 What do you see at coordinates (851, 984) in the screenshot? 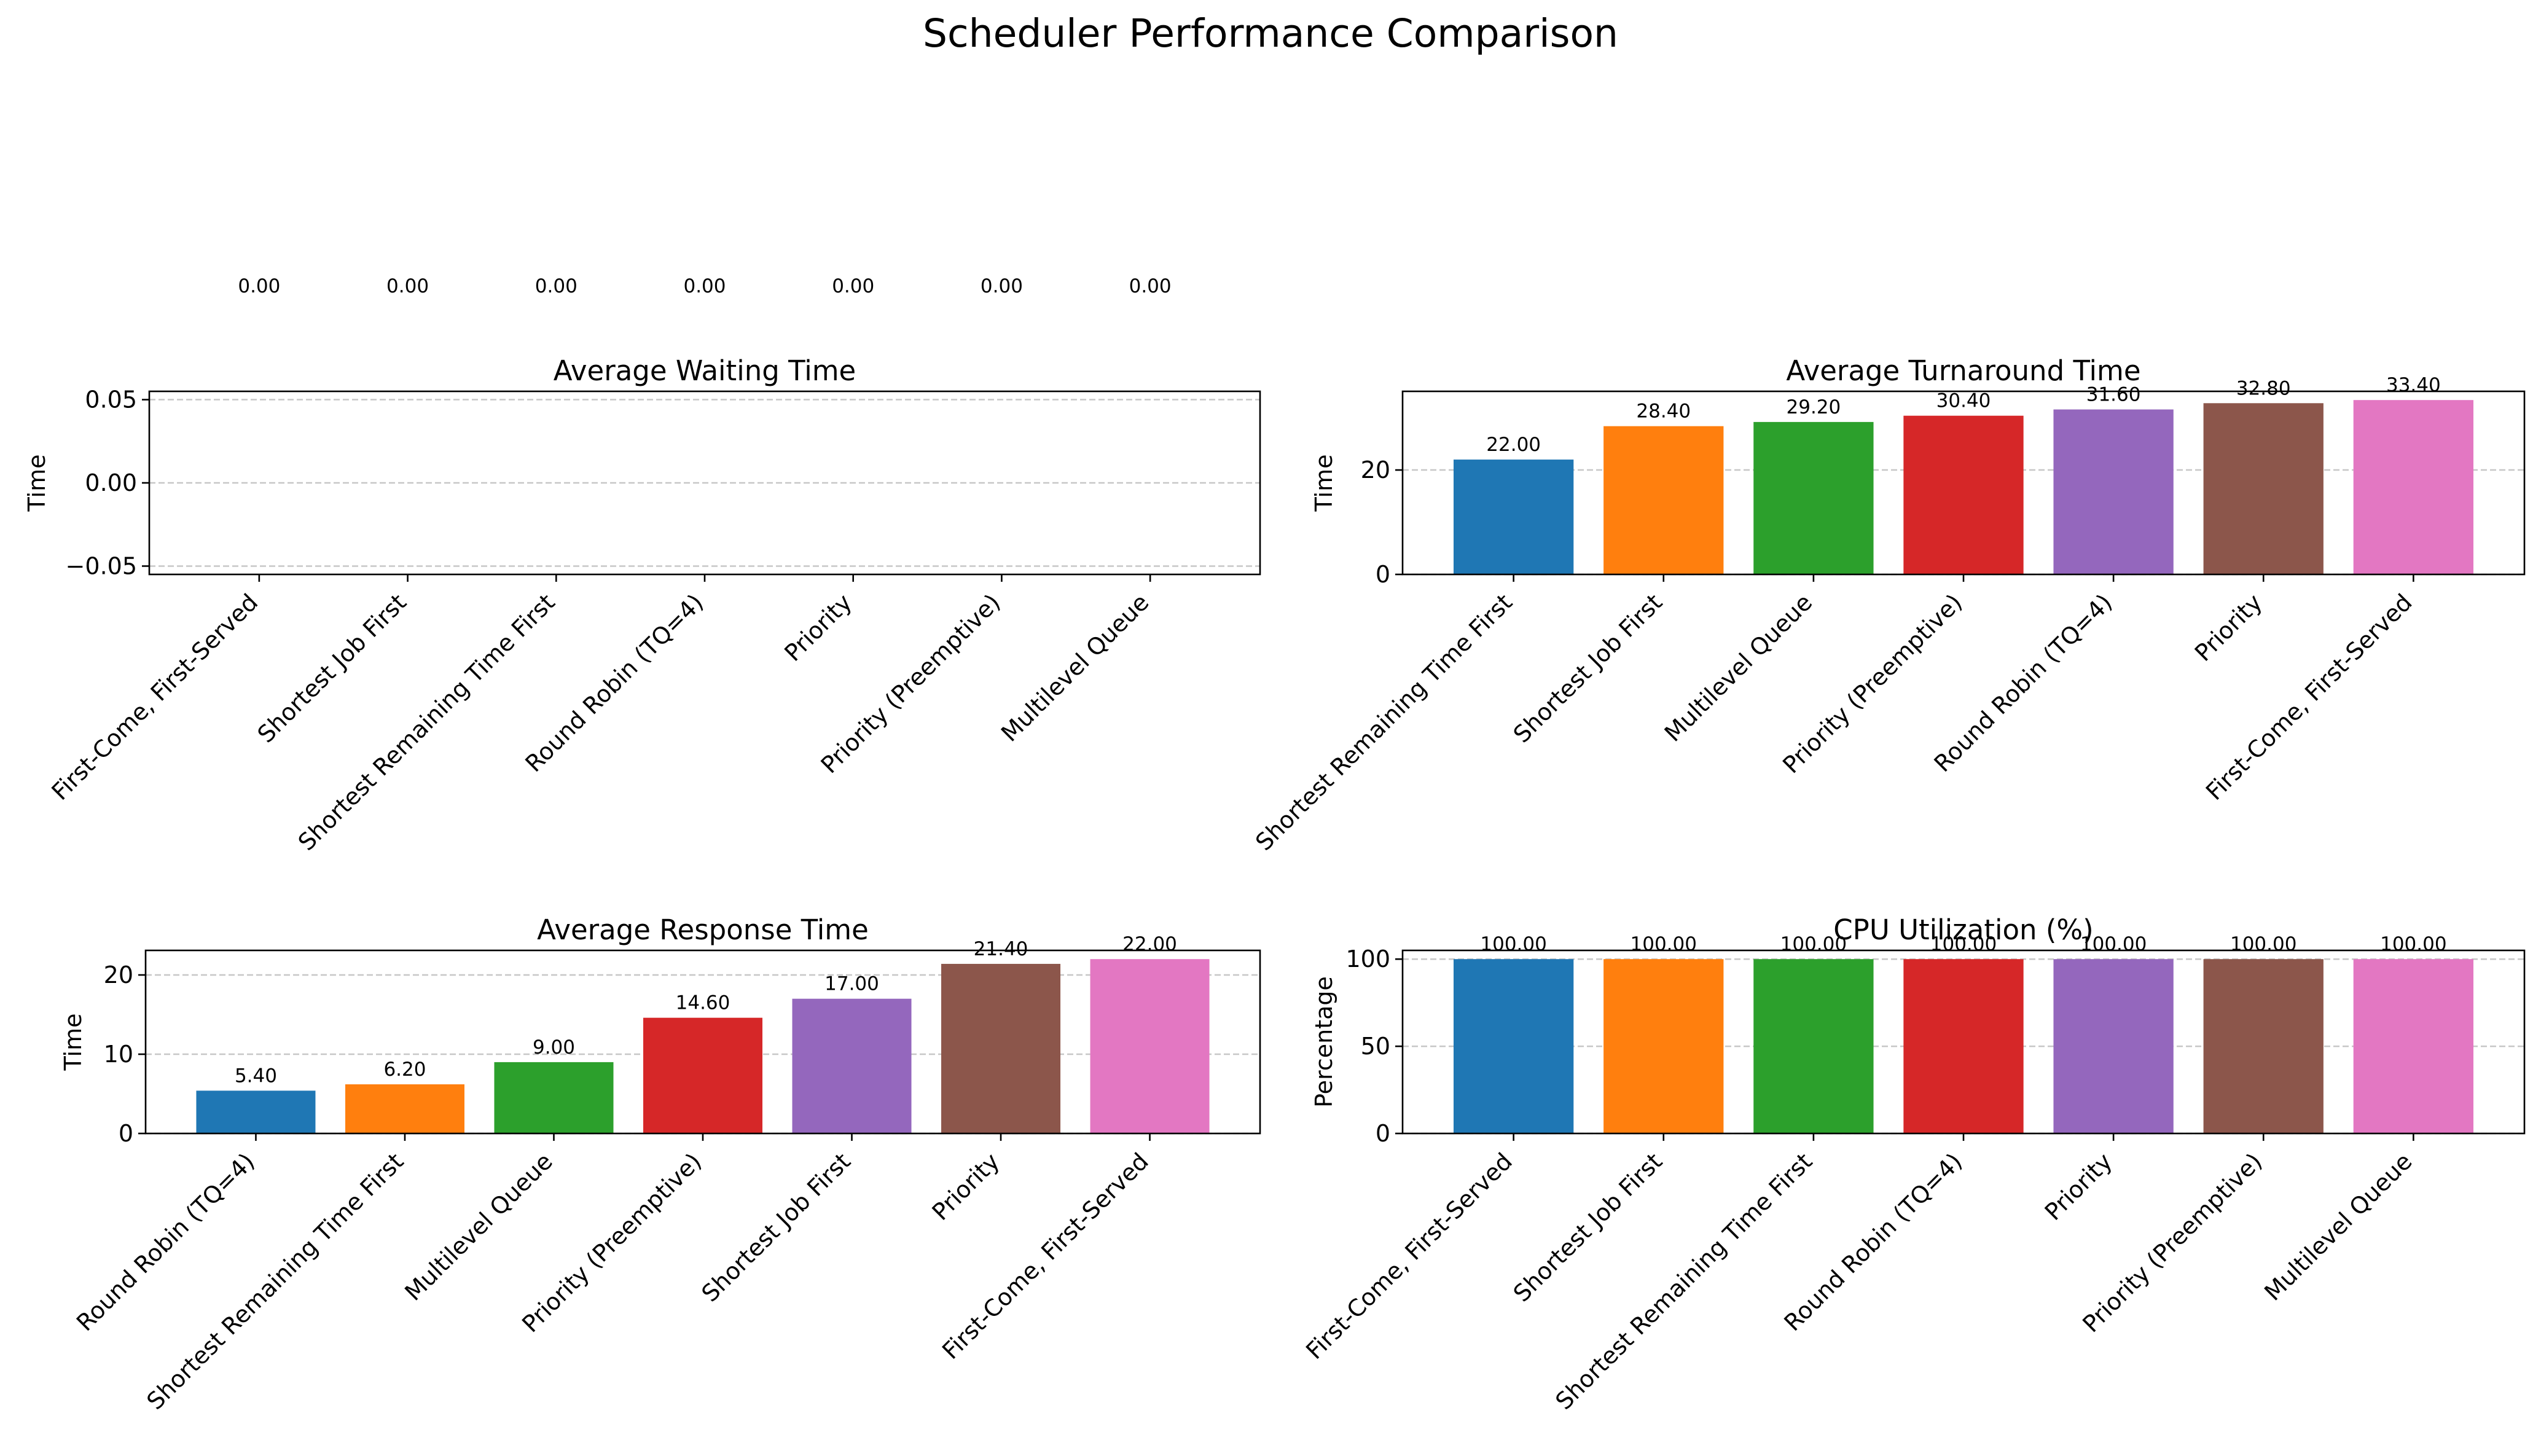
I see `data-label: 17.00` at bounding box center [851, 984].